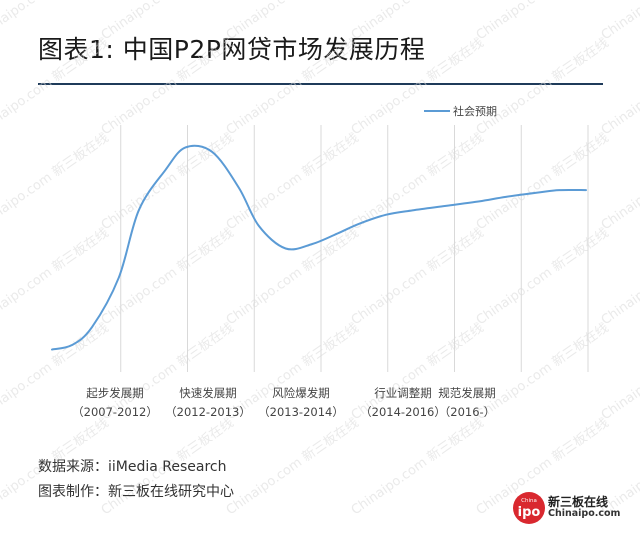 The image size is (640, 539). What do you see at coordinates (136, 492) in the screenshot?
I see `chart-credit-note: 图表制作：新三板在线研究中心` at bounding box center [136, 492].